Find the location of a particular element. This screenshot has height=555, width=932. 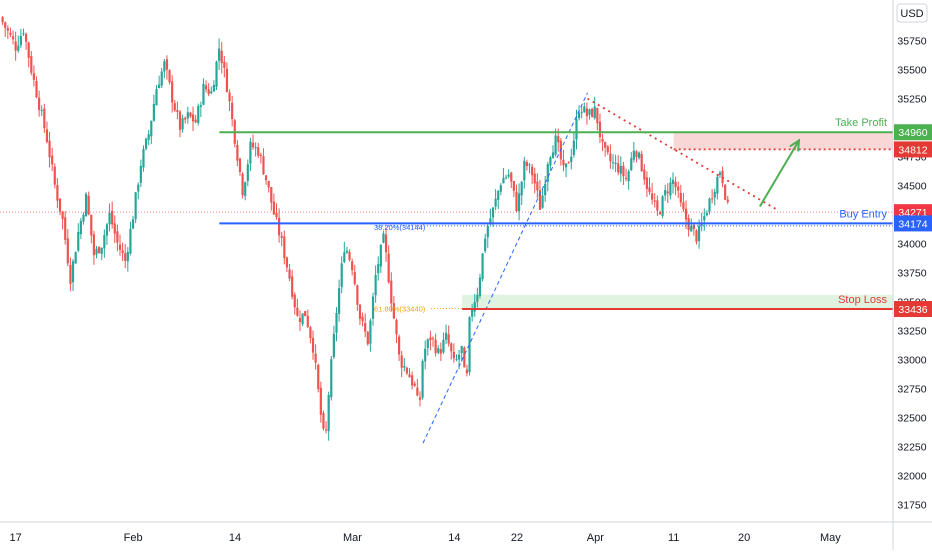

x-tick-label: Mar is located at coordinates (352, 538).